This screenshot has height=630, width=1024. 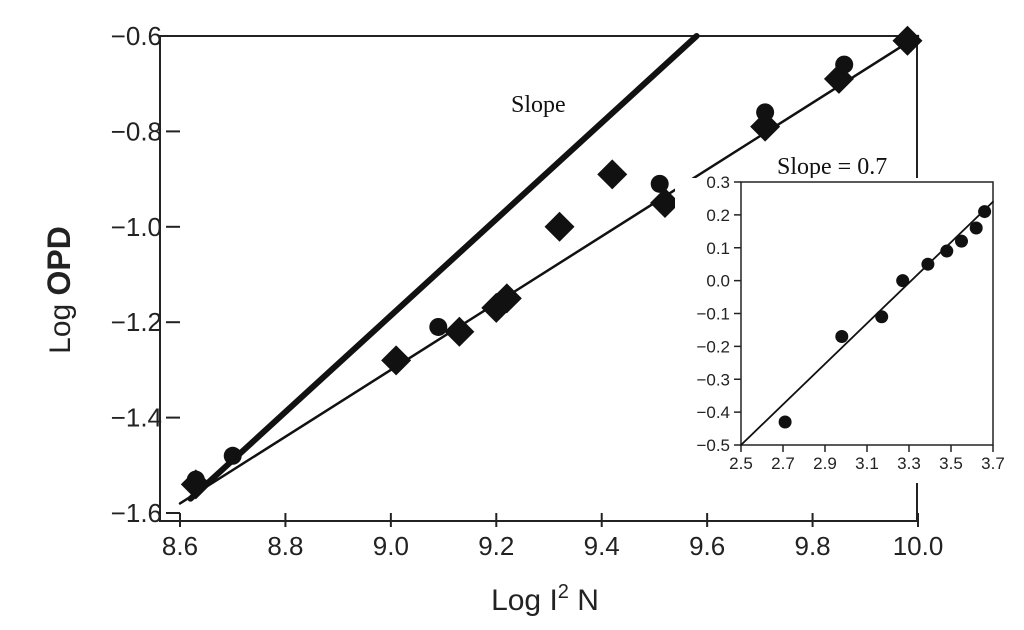 I want to click on main-y-tick-label: −1.2, so click(x=136, y=322).